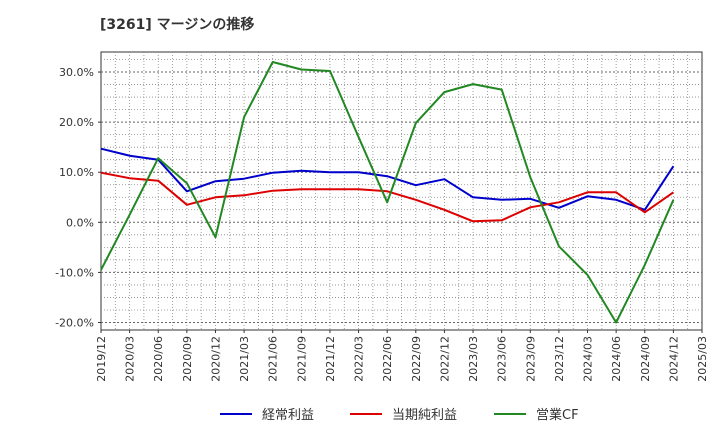 The image size is (720, 440). Describe the element at coordinates (424, 415) in the screenshot. I see `legend-label: 当期純利益` at that location.